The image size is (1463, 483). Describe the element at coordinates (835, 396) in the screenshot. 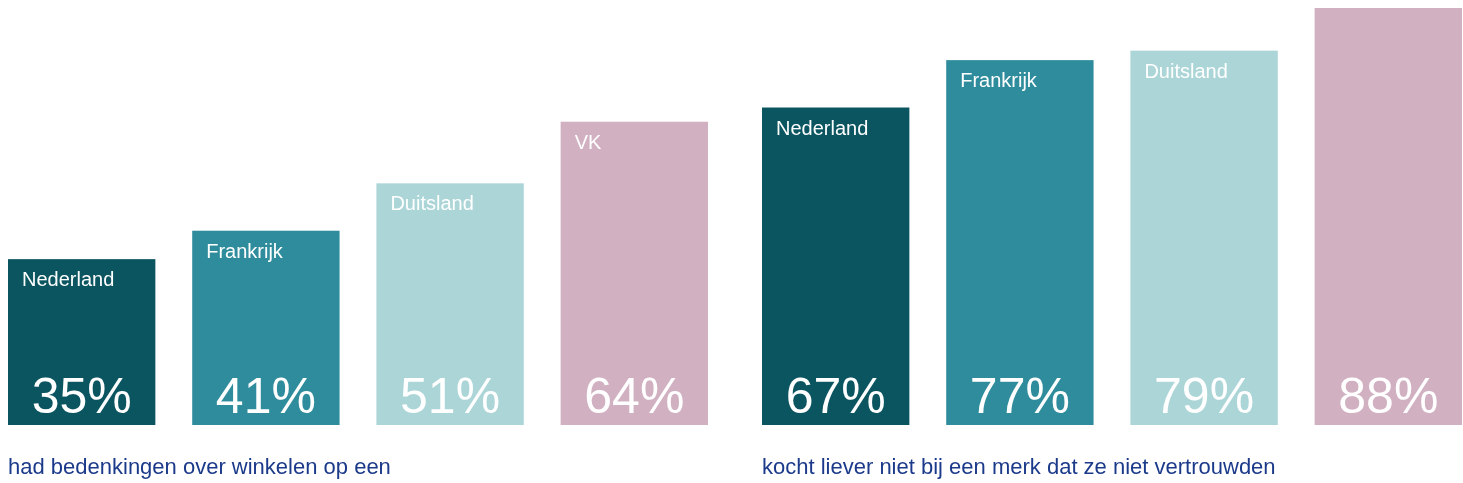

I see `data-label: 67%` at that location.